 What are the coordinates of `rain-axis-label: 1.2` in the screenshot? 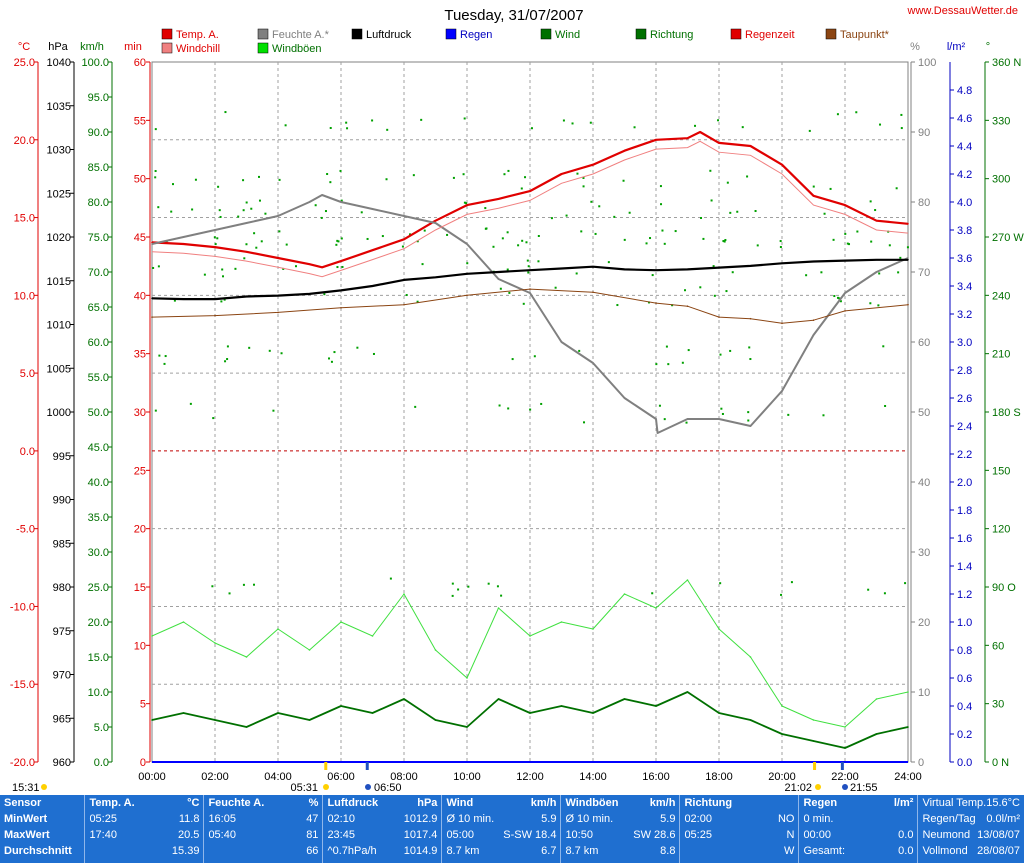 It's located at (964, 595).